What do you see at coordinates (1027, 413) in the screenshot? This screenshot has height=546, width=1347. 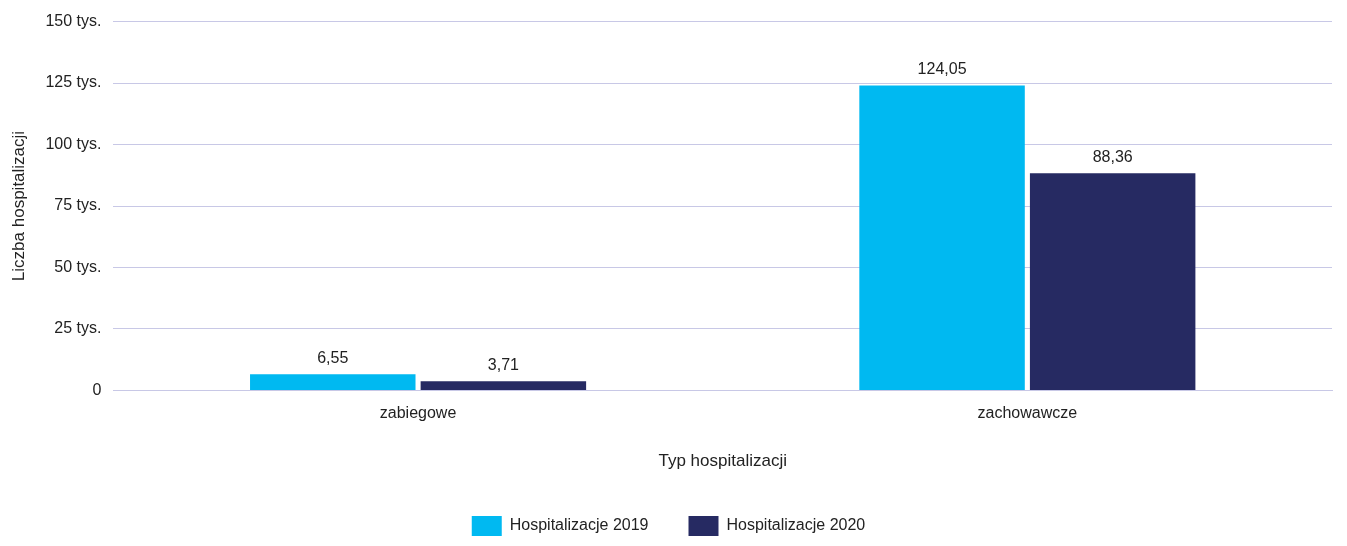 I see `x-tick-label: zachowawcze` at bounding box center [1027, 413].